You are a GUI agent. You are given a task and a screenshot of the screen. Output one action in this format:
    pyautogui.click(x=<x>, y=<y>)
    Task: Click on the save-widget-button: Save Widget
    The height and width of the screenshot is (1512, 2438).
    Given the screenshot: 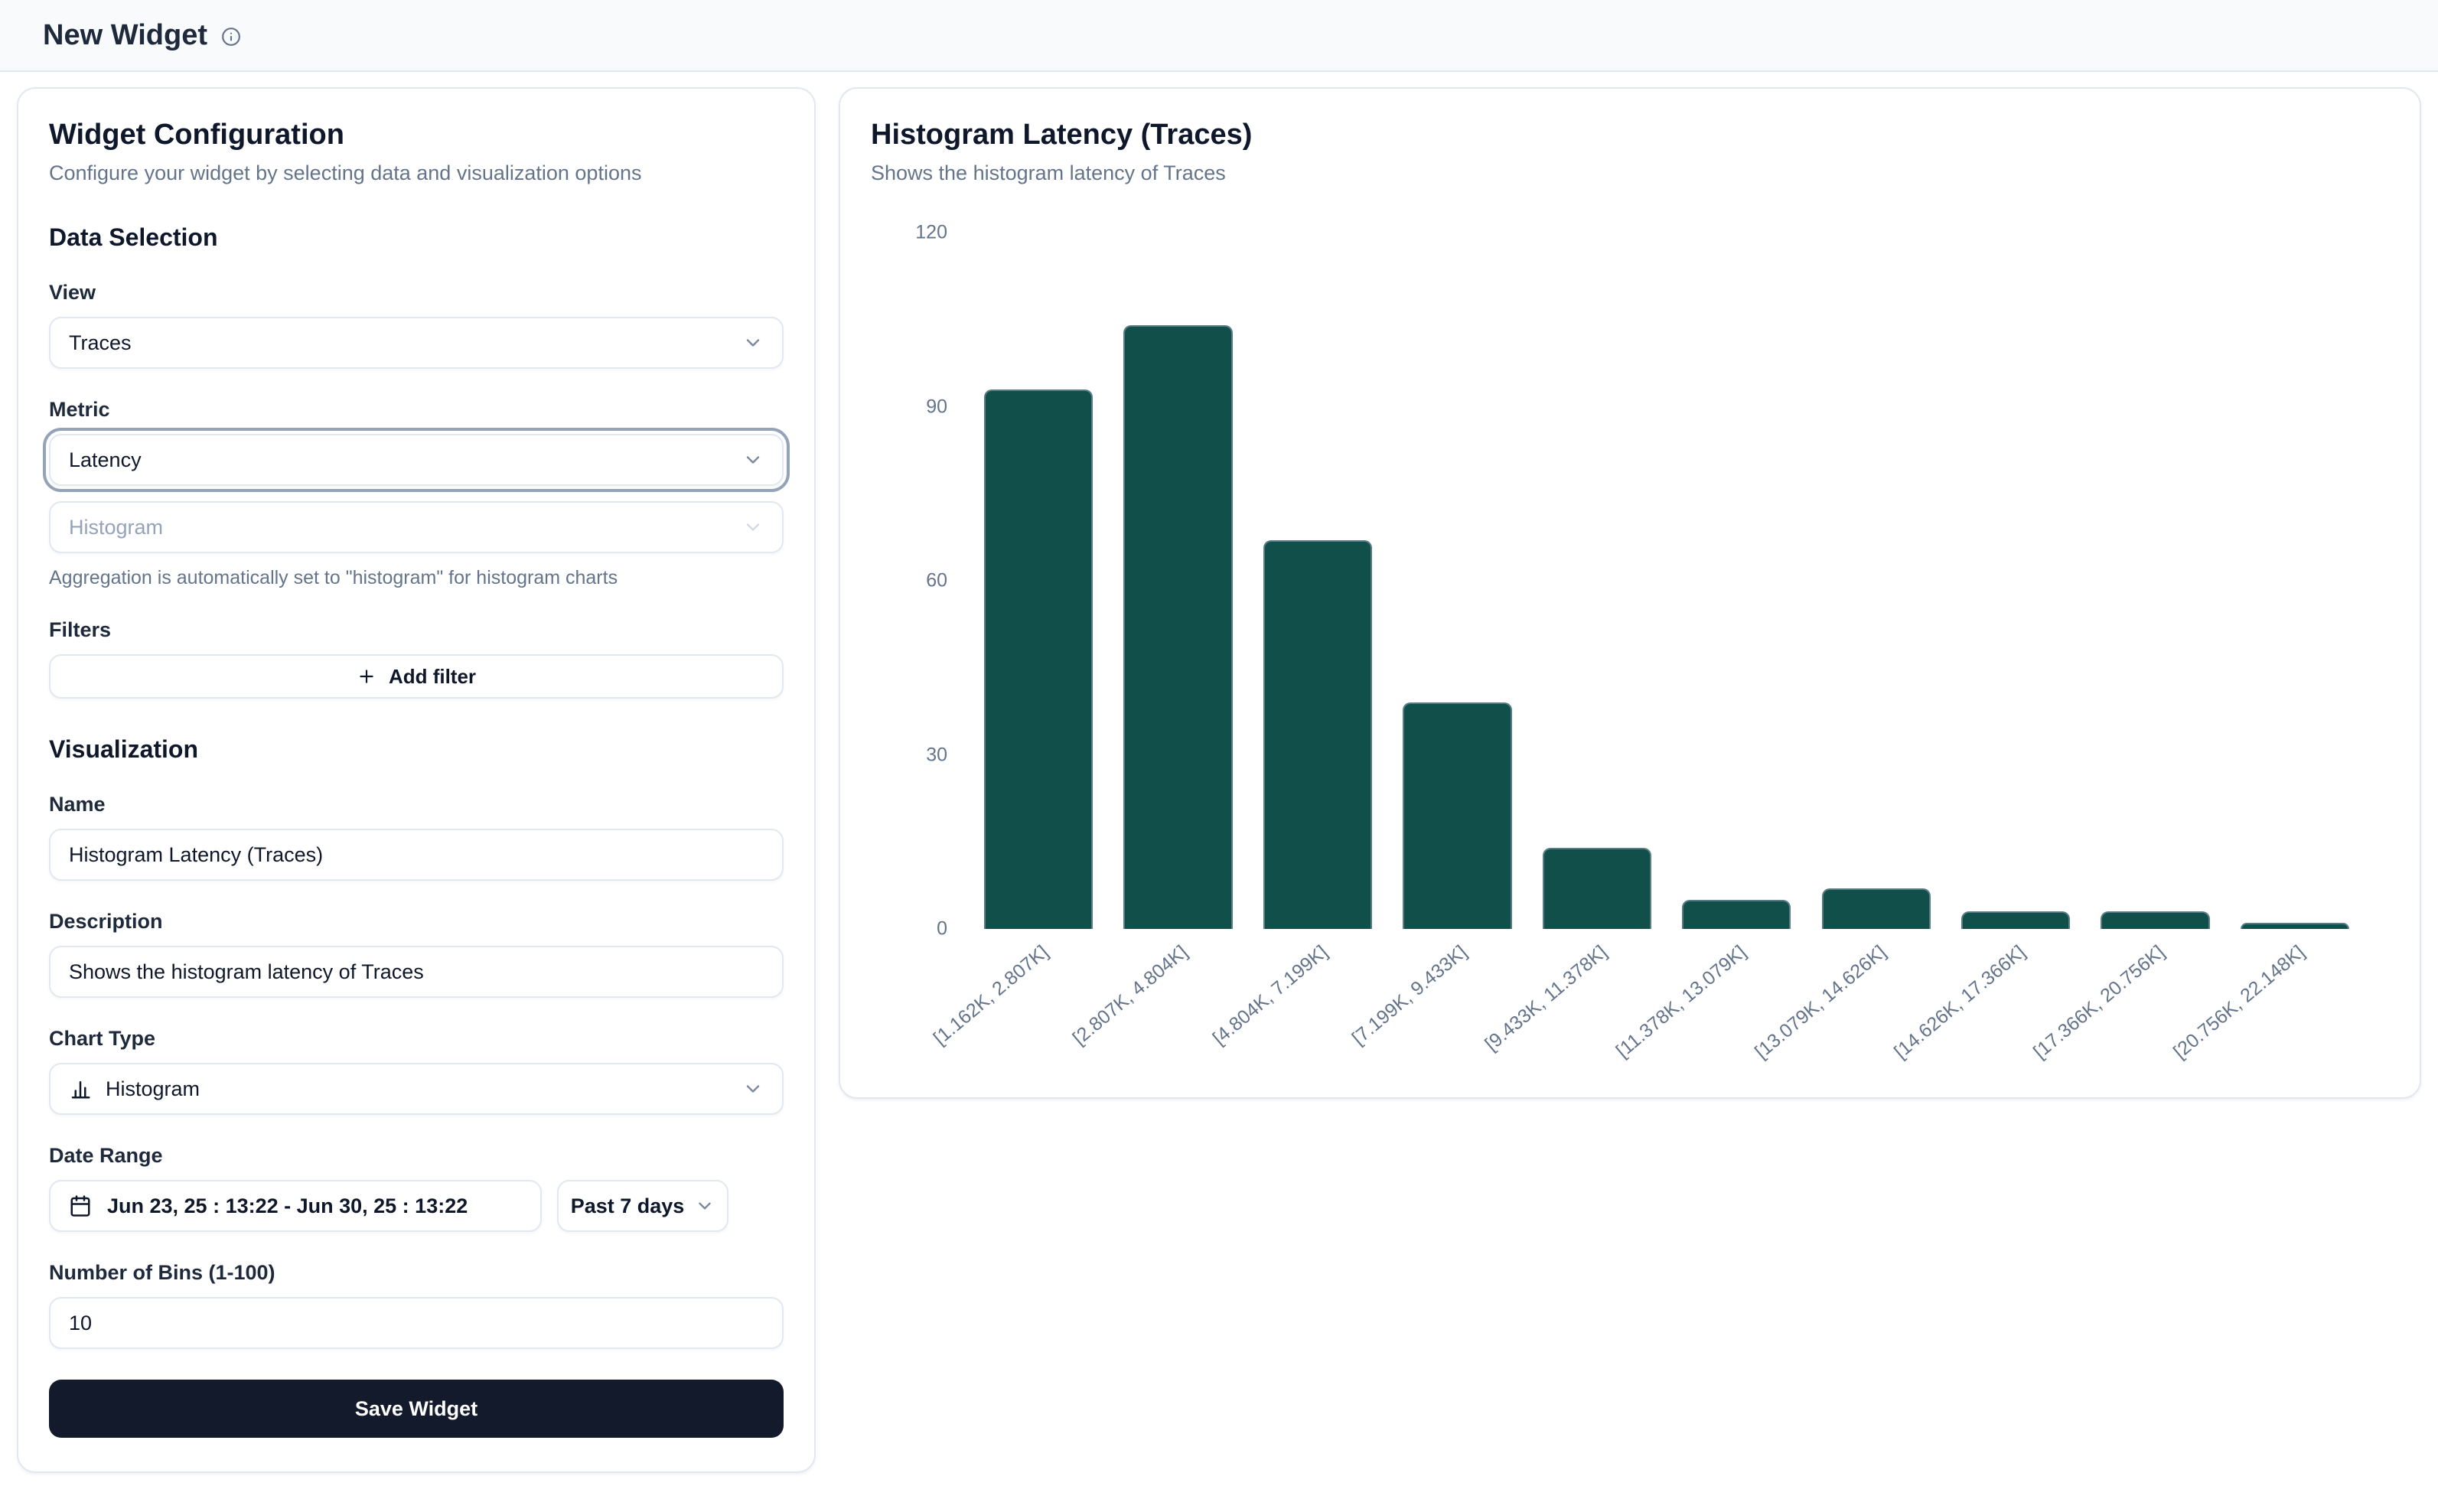 What is the action you would take?
    pyautogui.click(x=417, y=1409)
    